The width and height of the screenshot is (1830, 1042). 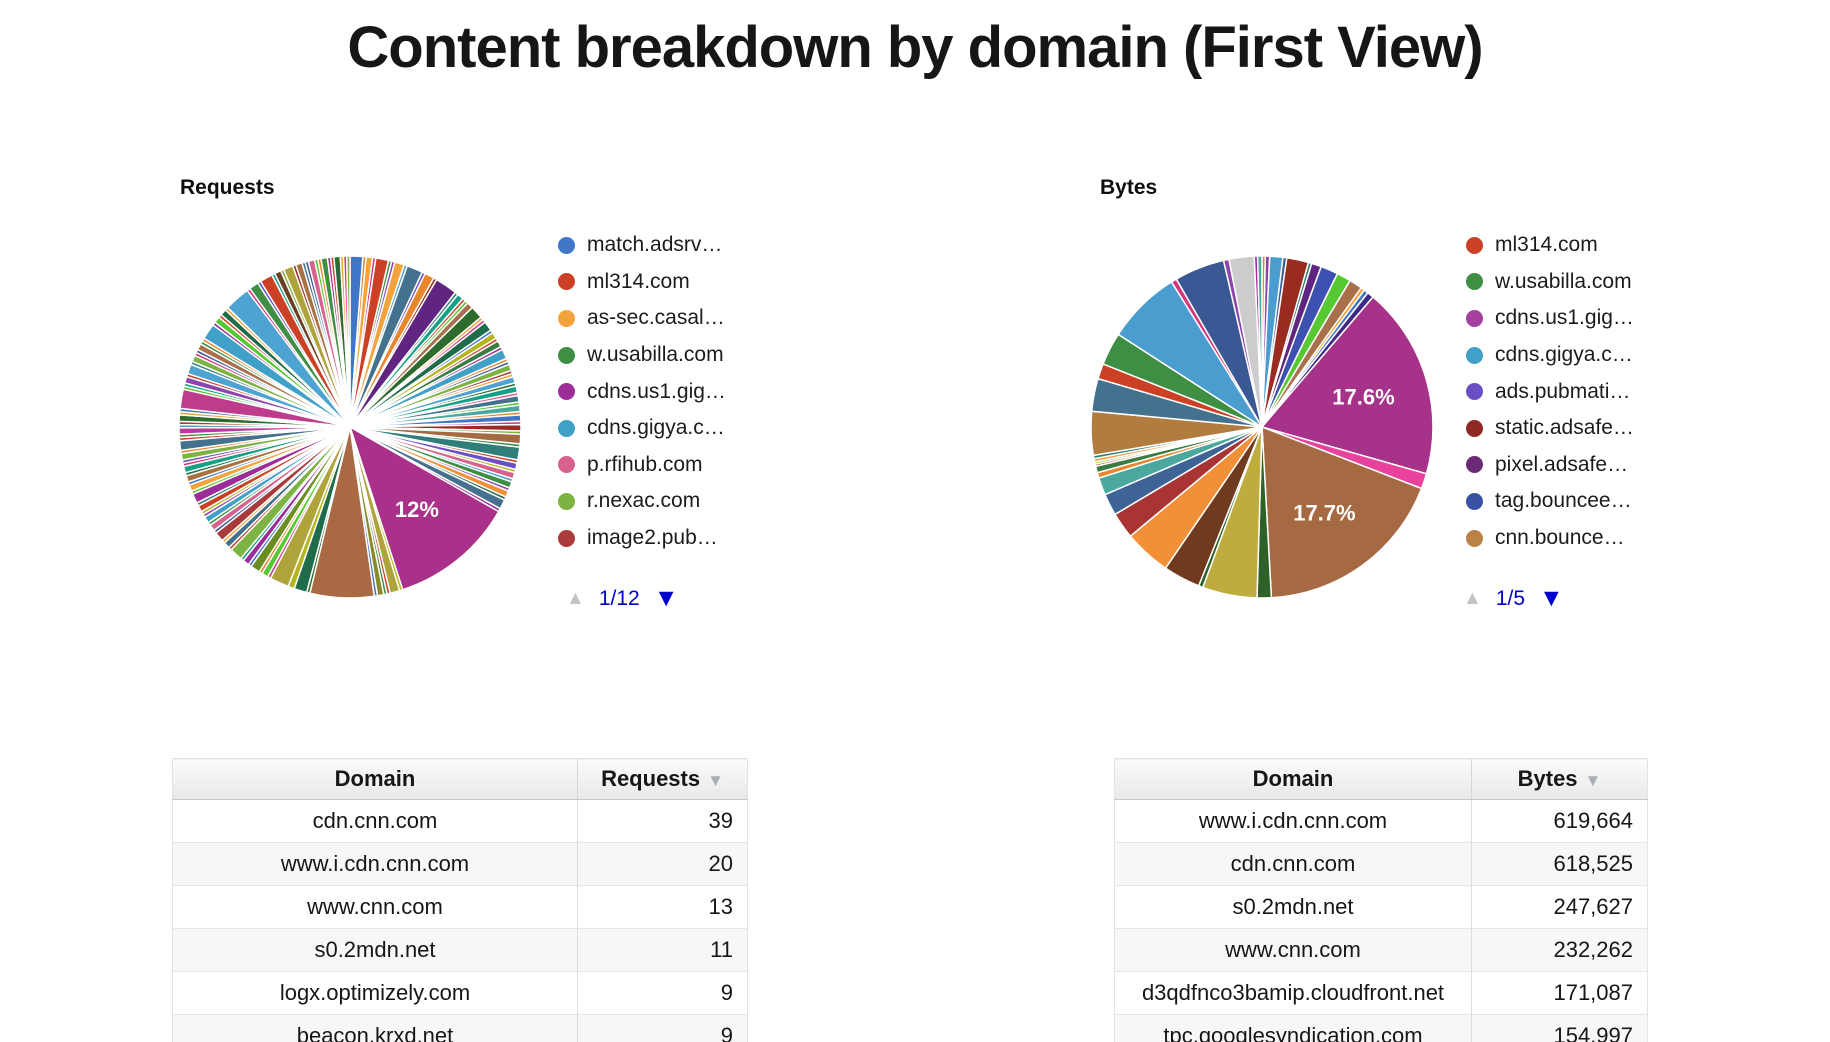 What do you see at coordinates (1547, 778) in the screenshot?
I see `column-header-label: Bytes` at bounding box center [1547, 778].